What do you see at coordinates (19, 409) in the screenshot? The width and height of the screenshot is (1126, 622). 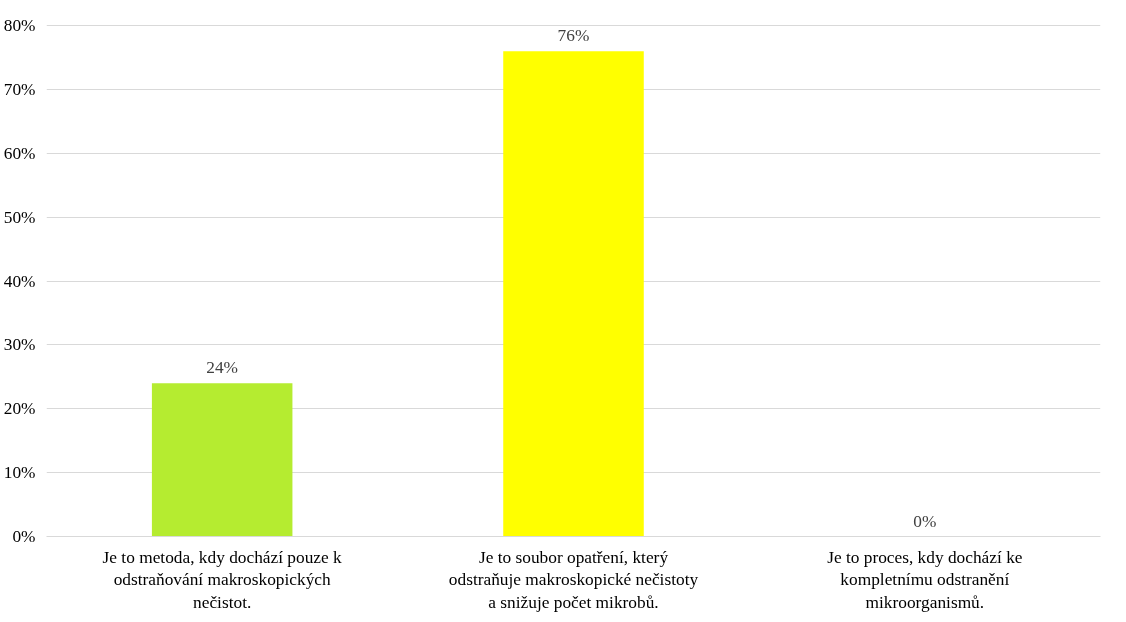 I see `y-tick-label: 20%` at bounding box center [19, 409].